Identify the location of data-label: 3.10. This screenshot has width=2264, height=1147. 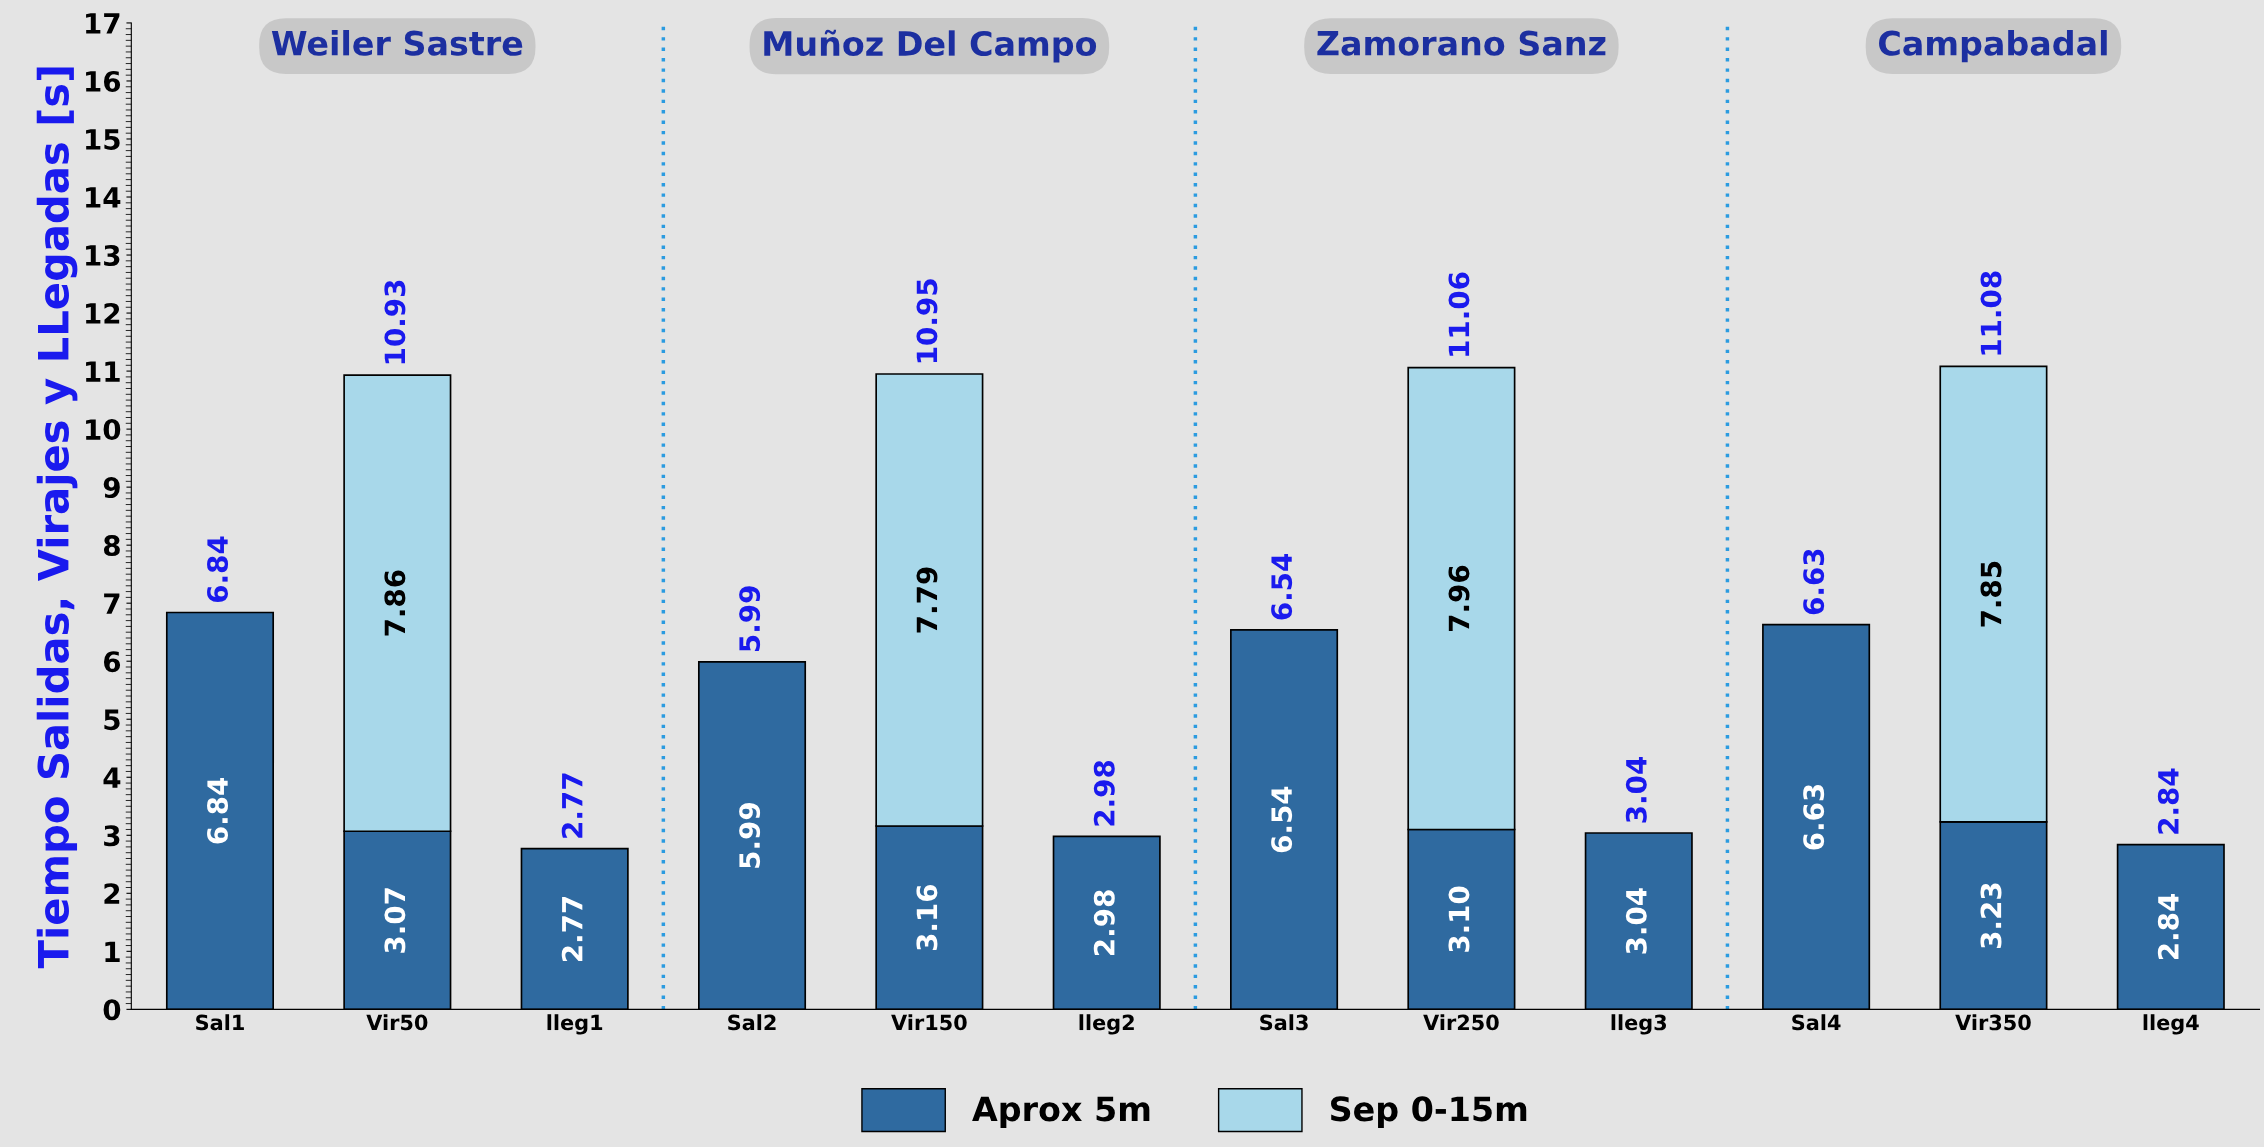
(1459, 919).